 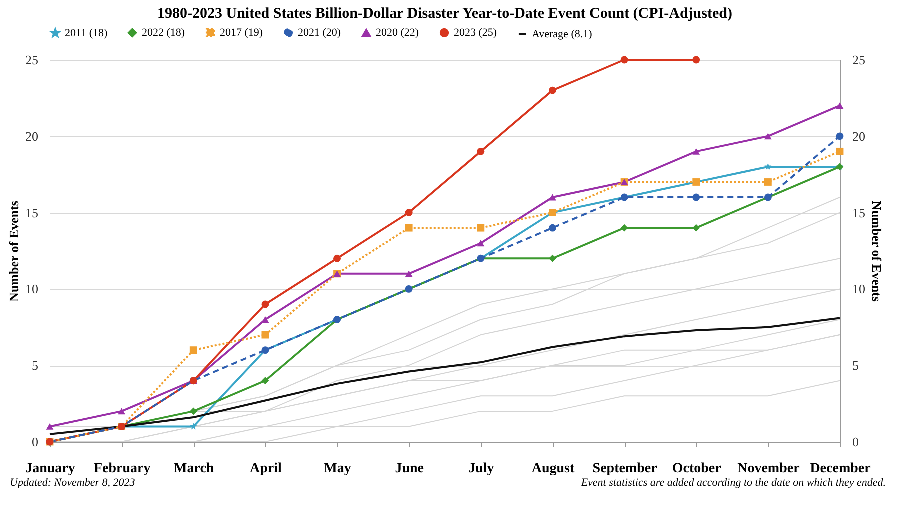 What do you see at coordinates (859, 60) in the screenshot?
I see `y2-tick-label: 25` at bounding box center [859, 60].